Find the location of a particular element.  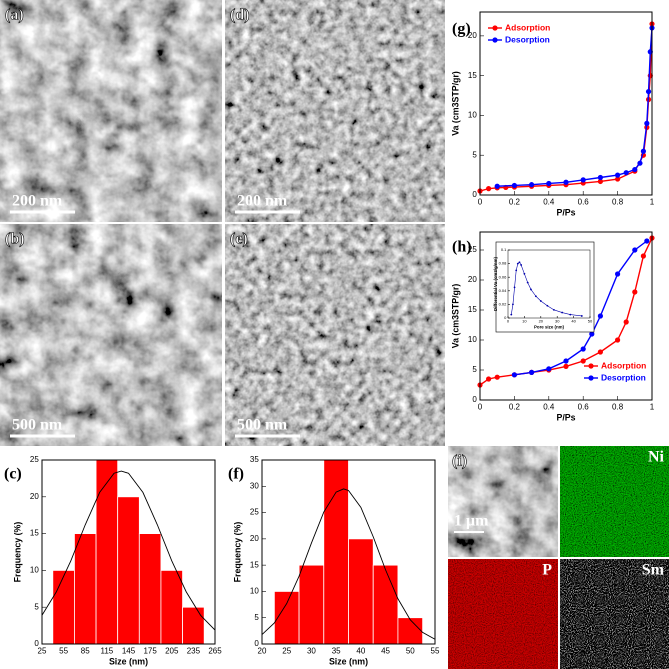

y-tick-label: 0.1 is located at coordinates (504, 249).